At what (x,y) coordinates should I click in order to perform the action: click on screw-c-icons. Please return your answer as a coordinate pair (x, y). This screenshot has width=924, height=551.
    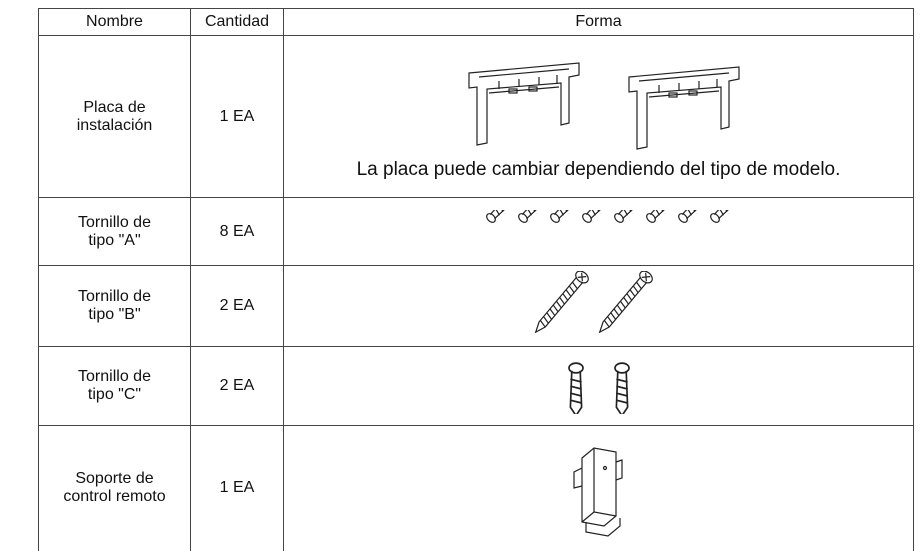
    Looking at the image, I should click on (598, 388).